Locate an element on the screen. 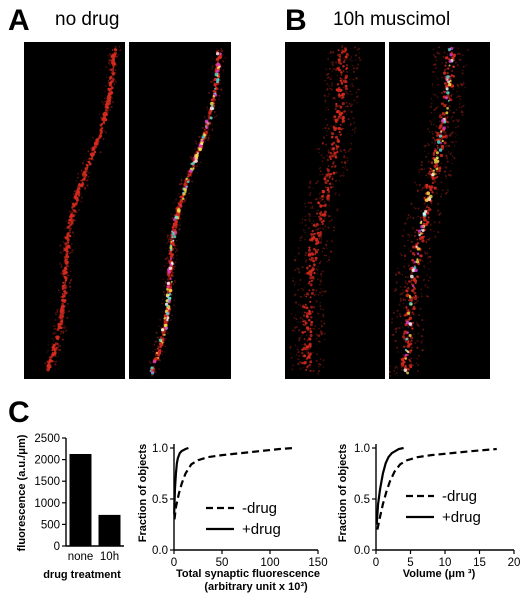  bar-none is located at coordinates (80, 499).